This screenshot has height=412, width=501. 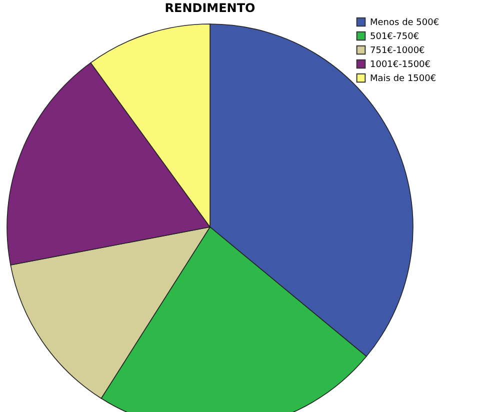 I want to click on chart-title: RENDIMENTO, so click(x=210, y=8).